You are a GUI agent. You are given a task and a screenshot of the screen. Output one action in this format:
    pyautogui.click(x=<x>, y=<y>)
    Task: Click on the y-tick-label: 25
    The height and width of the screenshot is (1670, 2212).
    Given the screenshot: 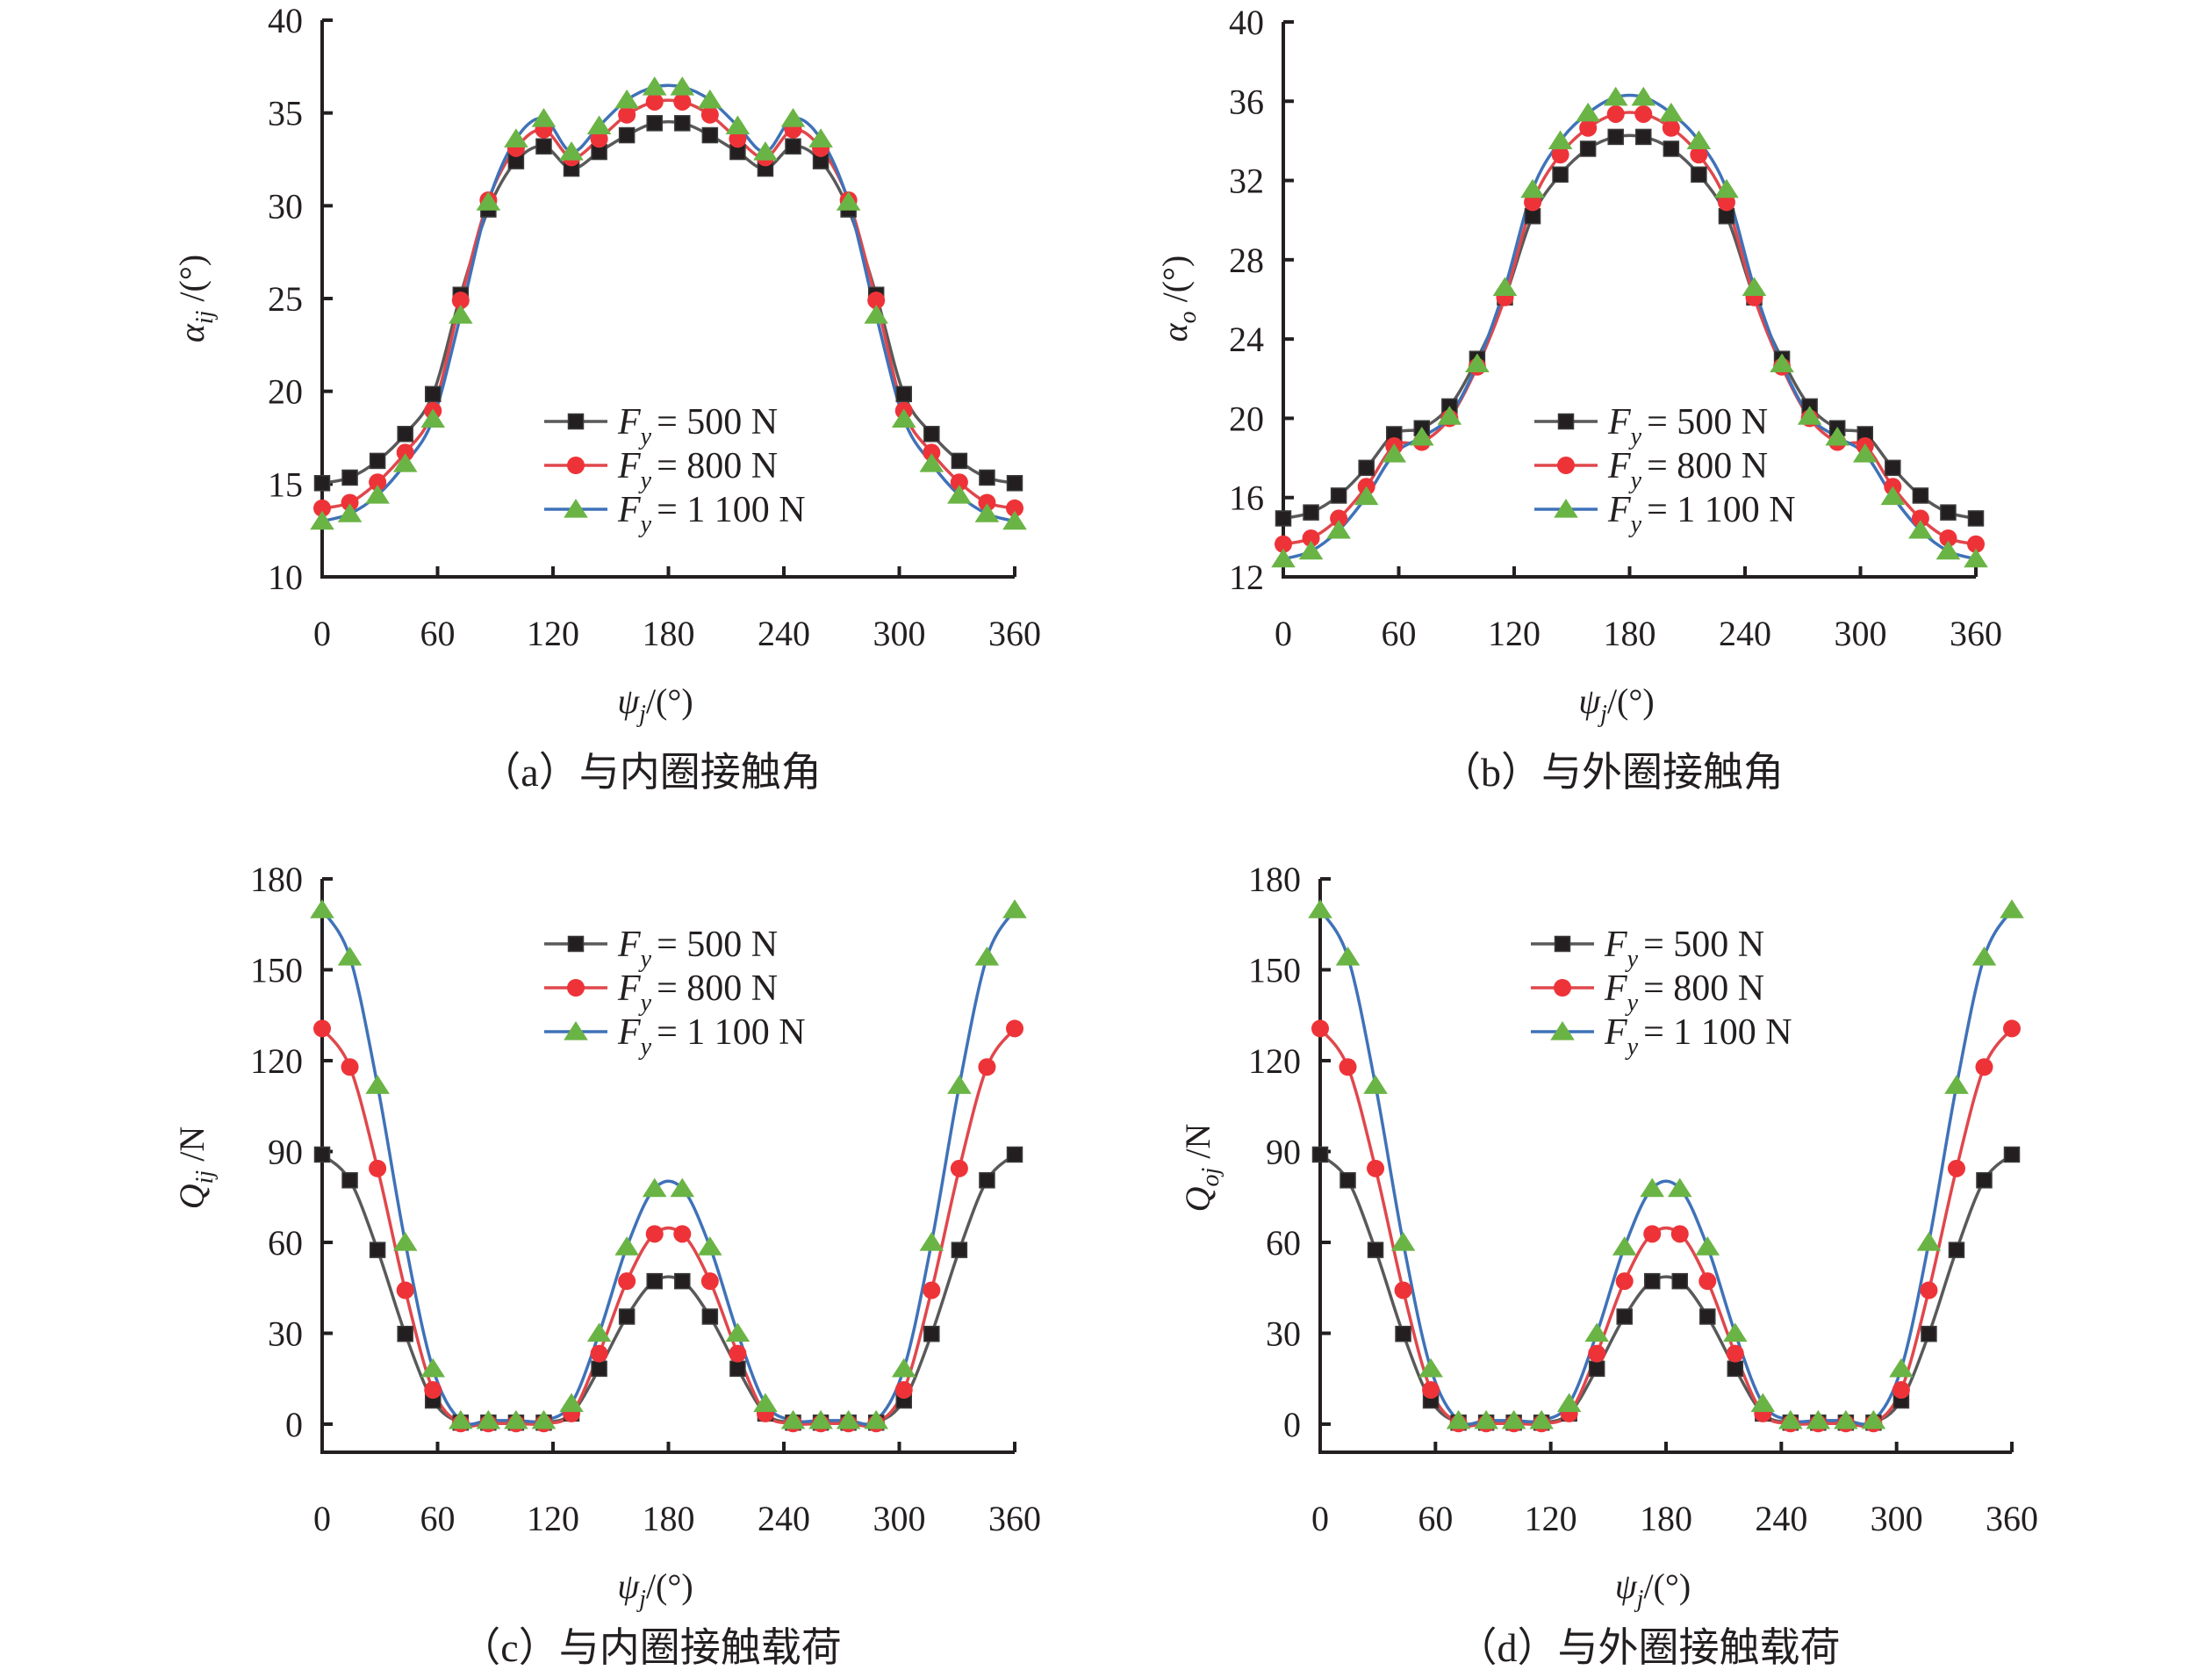 What is the action you would take?
    pyautogui.click(x=285, y=299)
    